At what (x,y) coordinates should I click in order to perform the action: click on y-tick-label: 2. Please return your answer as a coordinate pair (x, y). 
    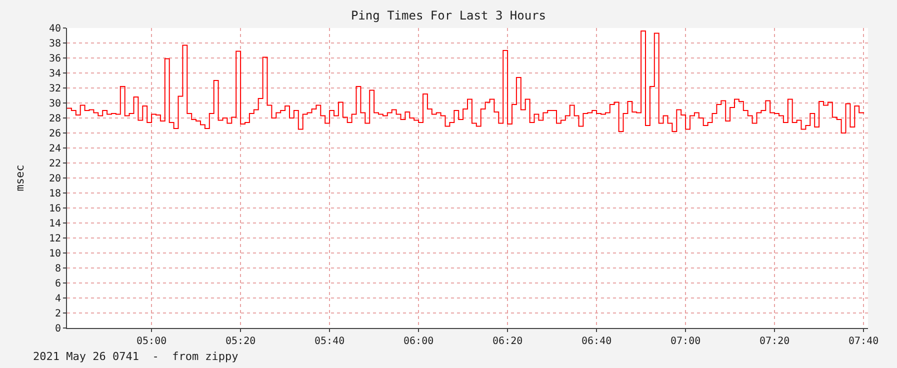
    Looking at the image, I should click on (57, 314).